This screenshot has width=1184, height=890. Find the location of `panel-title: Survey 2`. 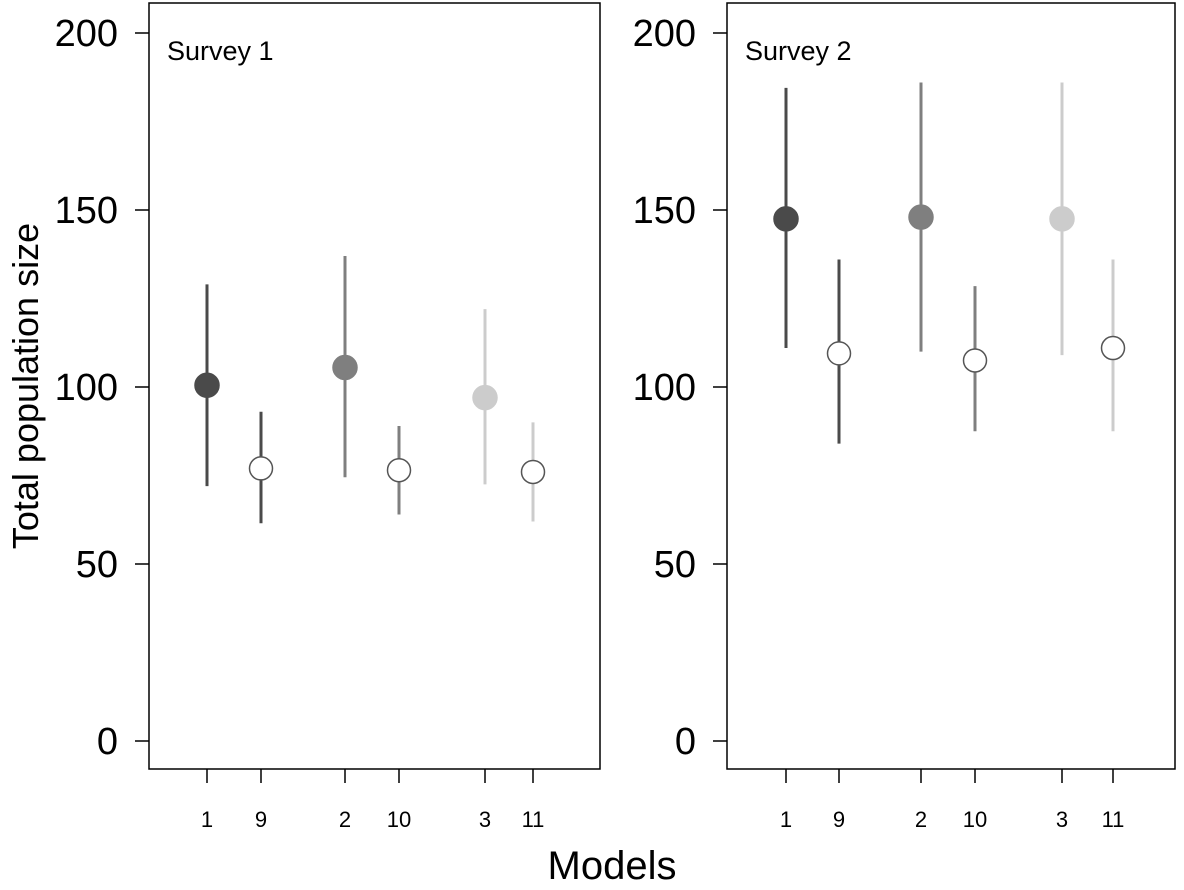

panel-title: Survey 2 is located at coordinates (798, 51).